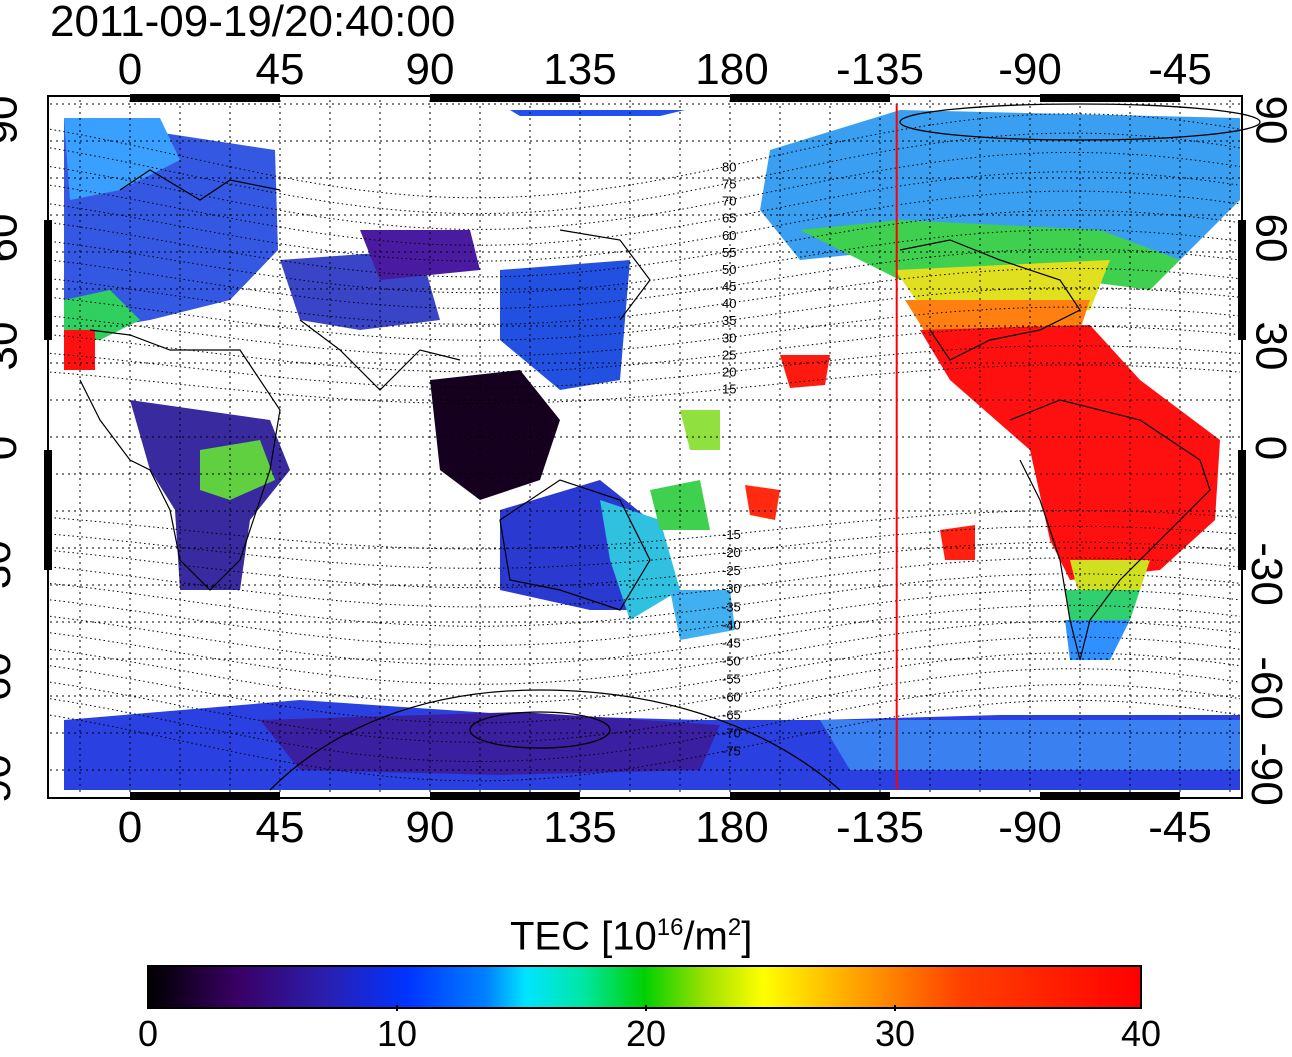 This screenshot has height=1057, width=1292. I want to click on top-lon-tick: 180, so click(732, 69).